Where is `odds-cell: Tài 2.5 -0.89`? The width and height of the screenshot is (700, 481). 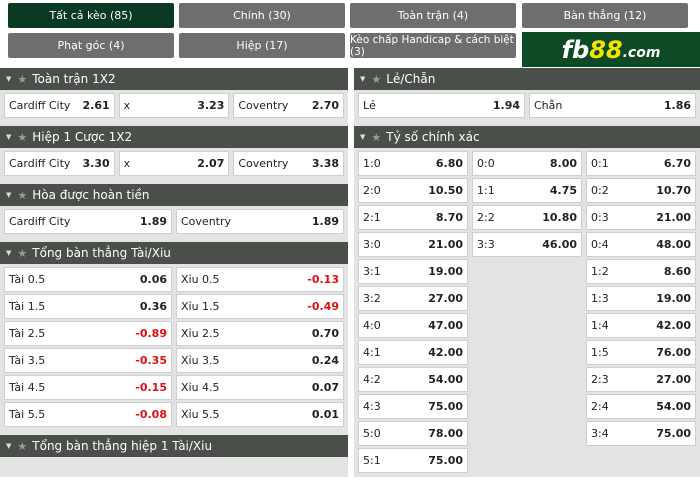
odds-cell: Tài 2.5 -0.89 is located at coordinates (88, 333).